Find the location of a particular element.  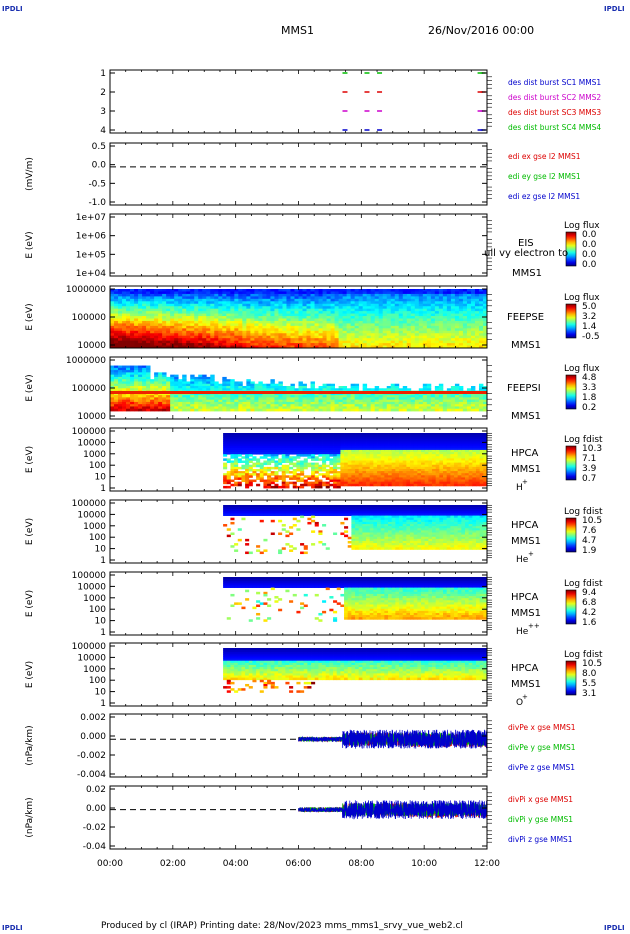

y-tick-label: 100000 is located at coordinates (89, 318).